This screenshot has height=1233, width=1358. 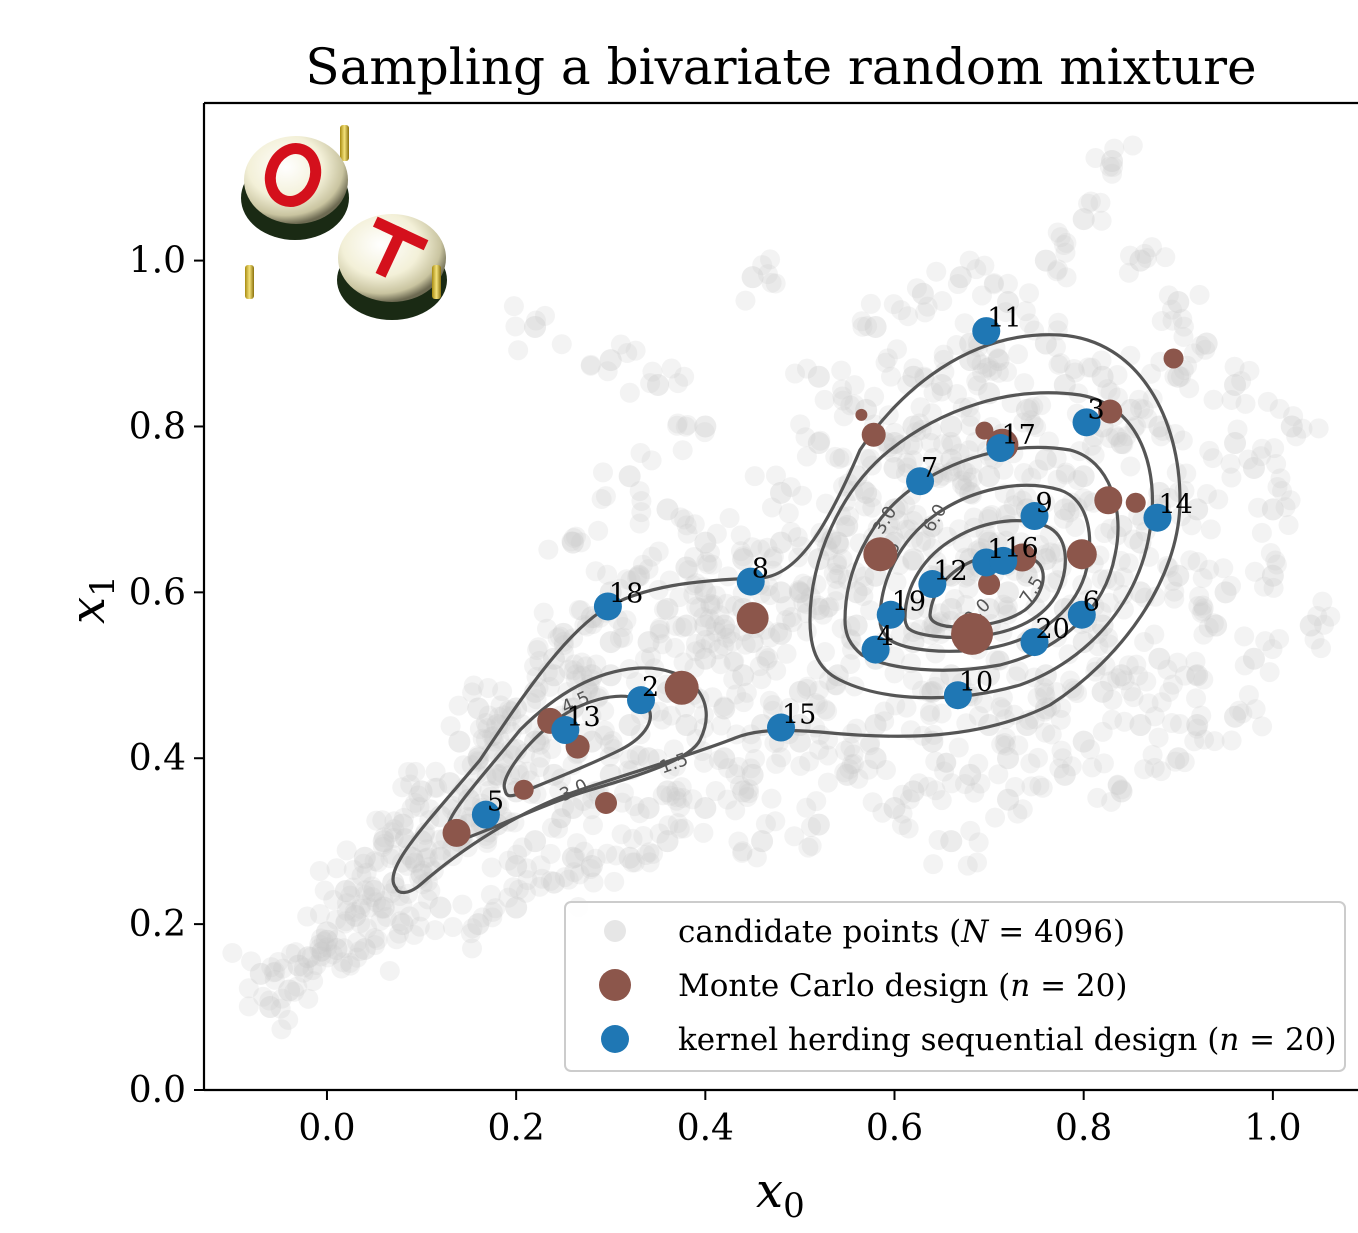 What do you see at coordinates (955, 986) in the screenshot?
I see `legend-box` at bounding box center [955, 986].